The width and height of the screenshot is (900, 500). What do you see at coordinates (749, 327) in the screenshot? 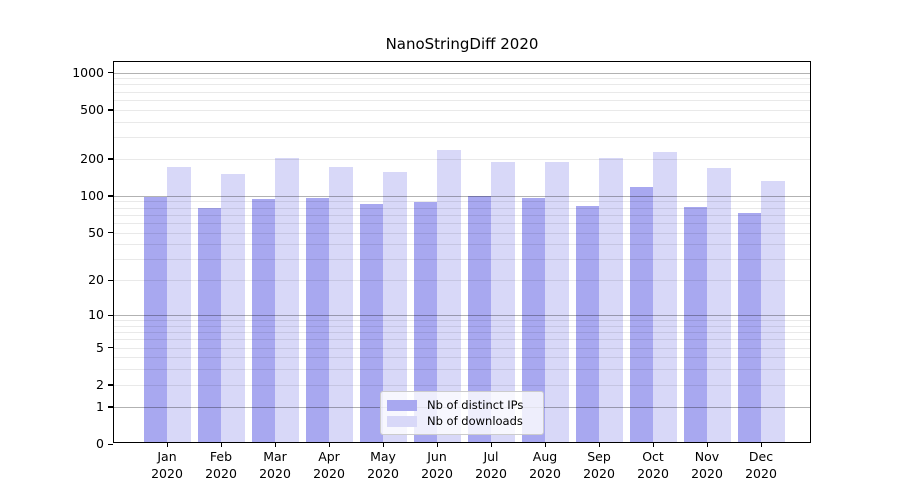
I see `bar-dec-ips` at bounding box center [749, 327].